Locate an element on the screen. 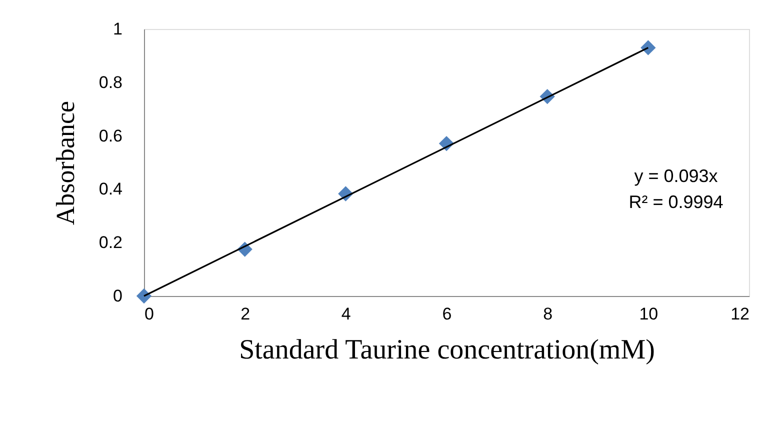  x-tick-label: 8 is located at coordinates (548, 314).